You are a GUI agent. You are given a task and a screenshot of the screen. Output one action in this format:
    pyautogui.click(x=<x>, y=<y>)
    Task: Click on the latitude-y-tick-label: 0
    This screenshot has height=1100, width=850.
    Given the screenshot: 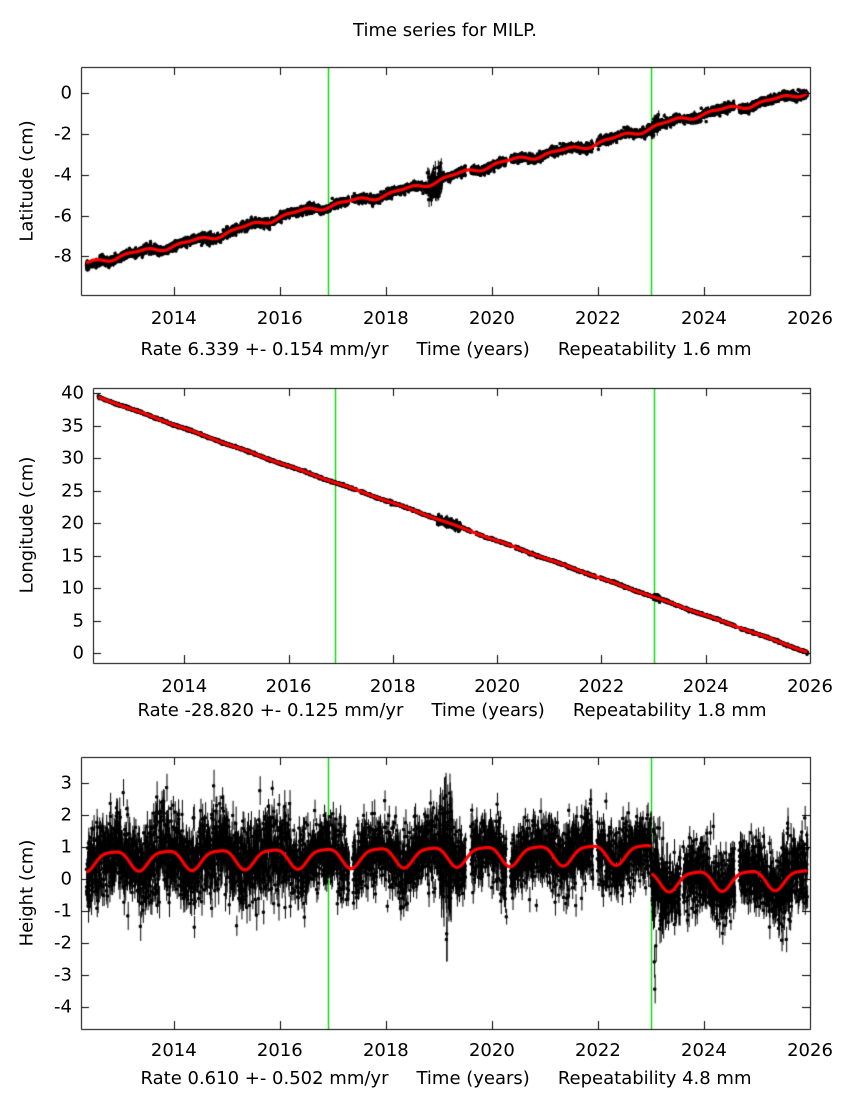 What is the action you would take?
    pyautogui.click(x=66, y=93)
    